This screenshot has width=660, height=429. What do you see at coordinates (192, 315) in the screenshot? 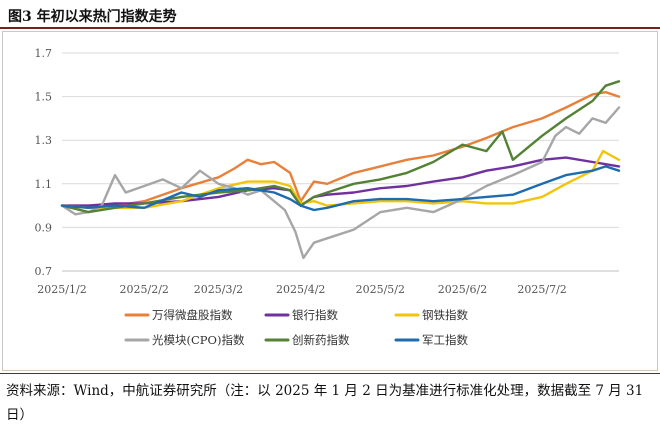
I see `legend-label: 万得微盘股指数` at bounding box center [192, 315].